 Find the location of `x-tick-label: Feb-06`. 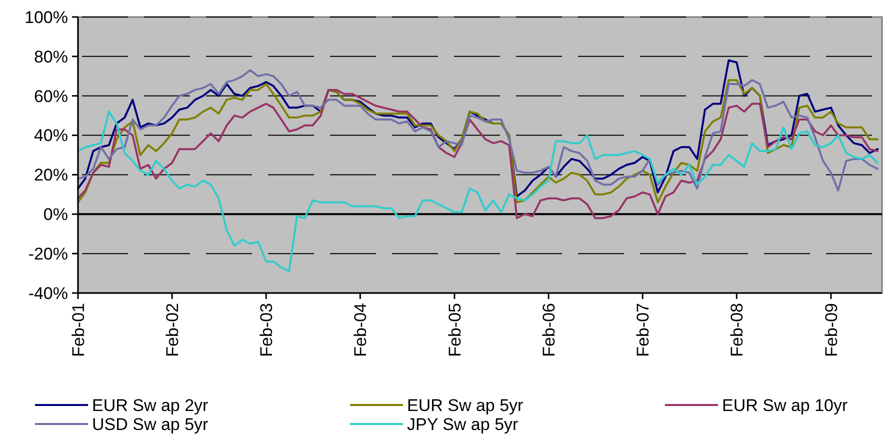

x-tick-label: Feb-06 is located at coordinates (548, 330).